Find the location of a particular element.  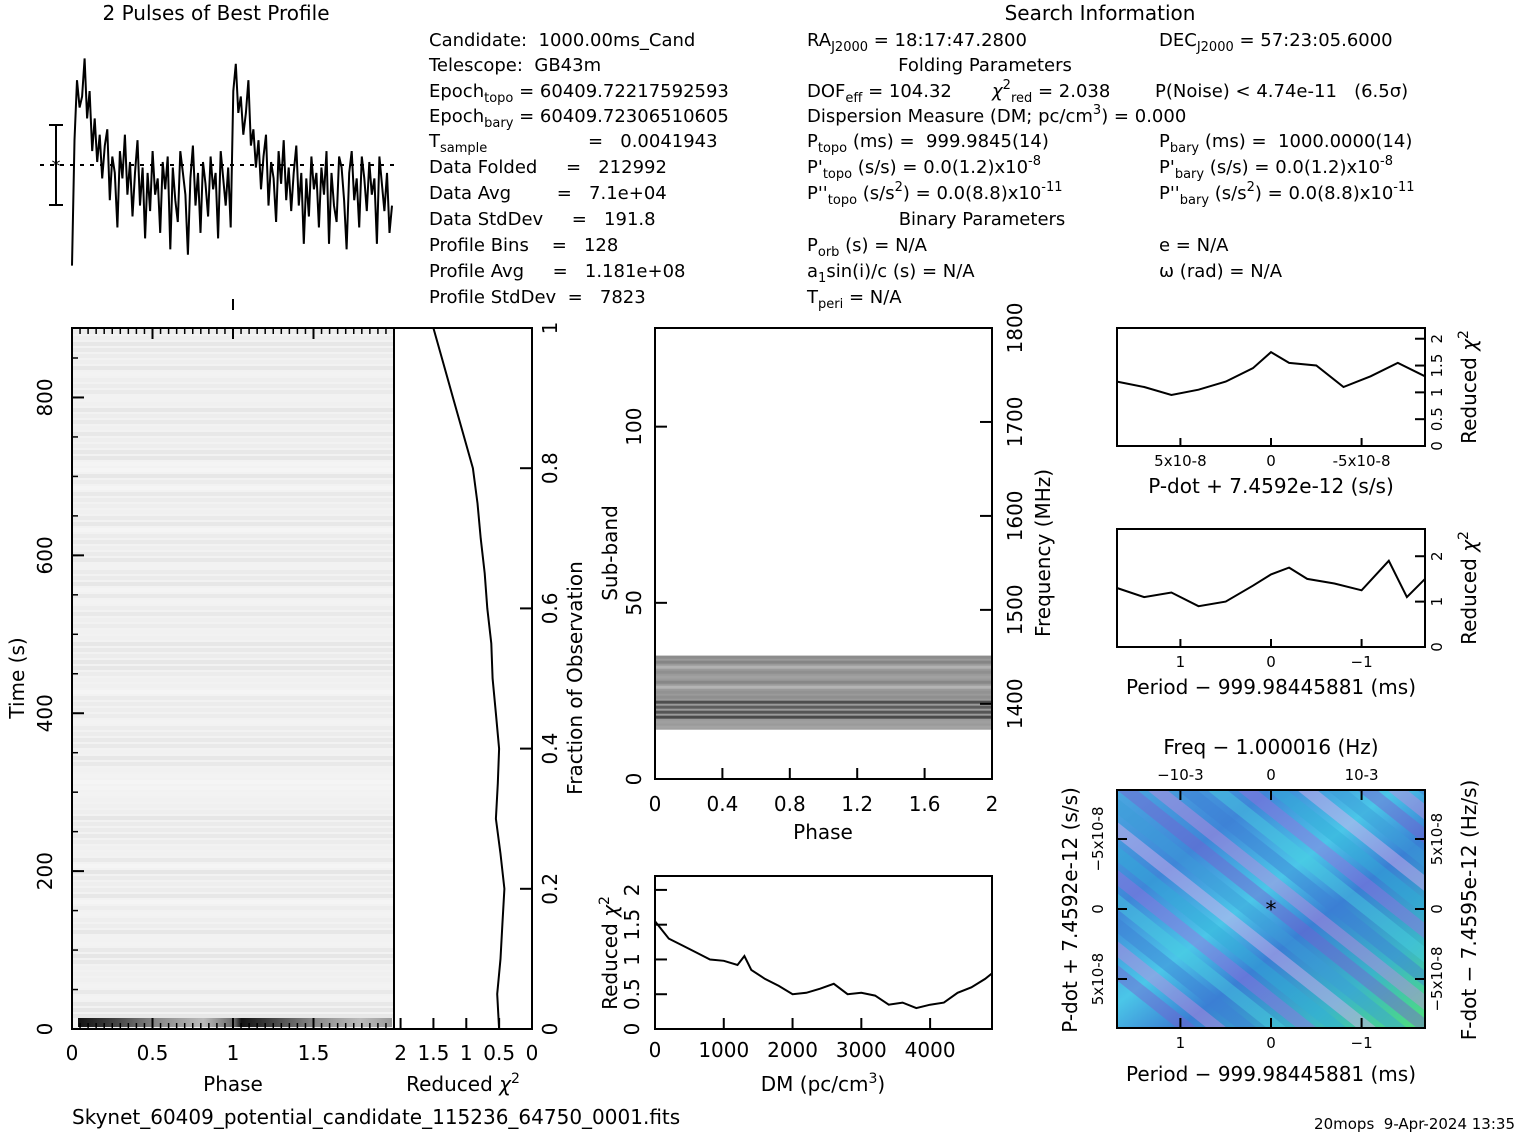

subband-y2tick-label: 1800 is located at coordinates (1015, 328).